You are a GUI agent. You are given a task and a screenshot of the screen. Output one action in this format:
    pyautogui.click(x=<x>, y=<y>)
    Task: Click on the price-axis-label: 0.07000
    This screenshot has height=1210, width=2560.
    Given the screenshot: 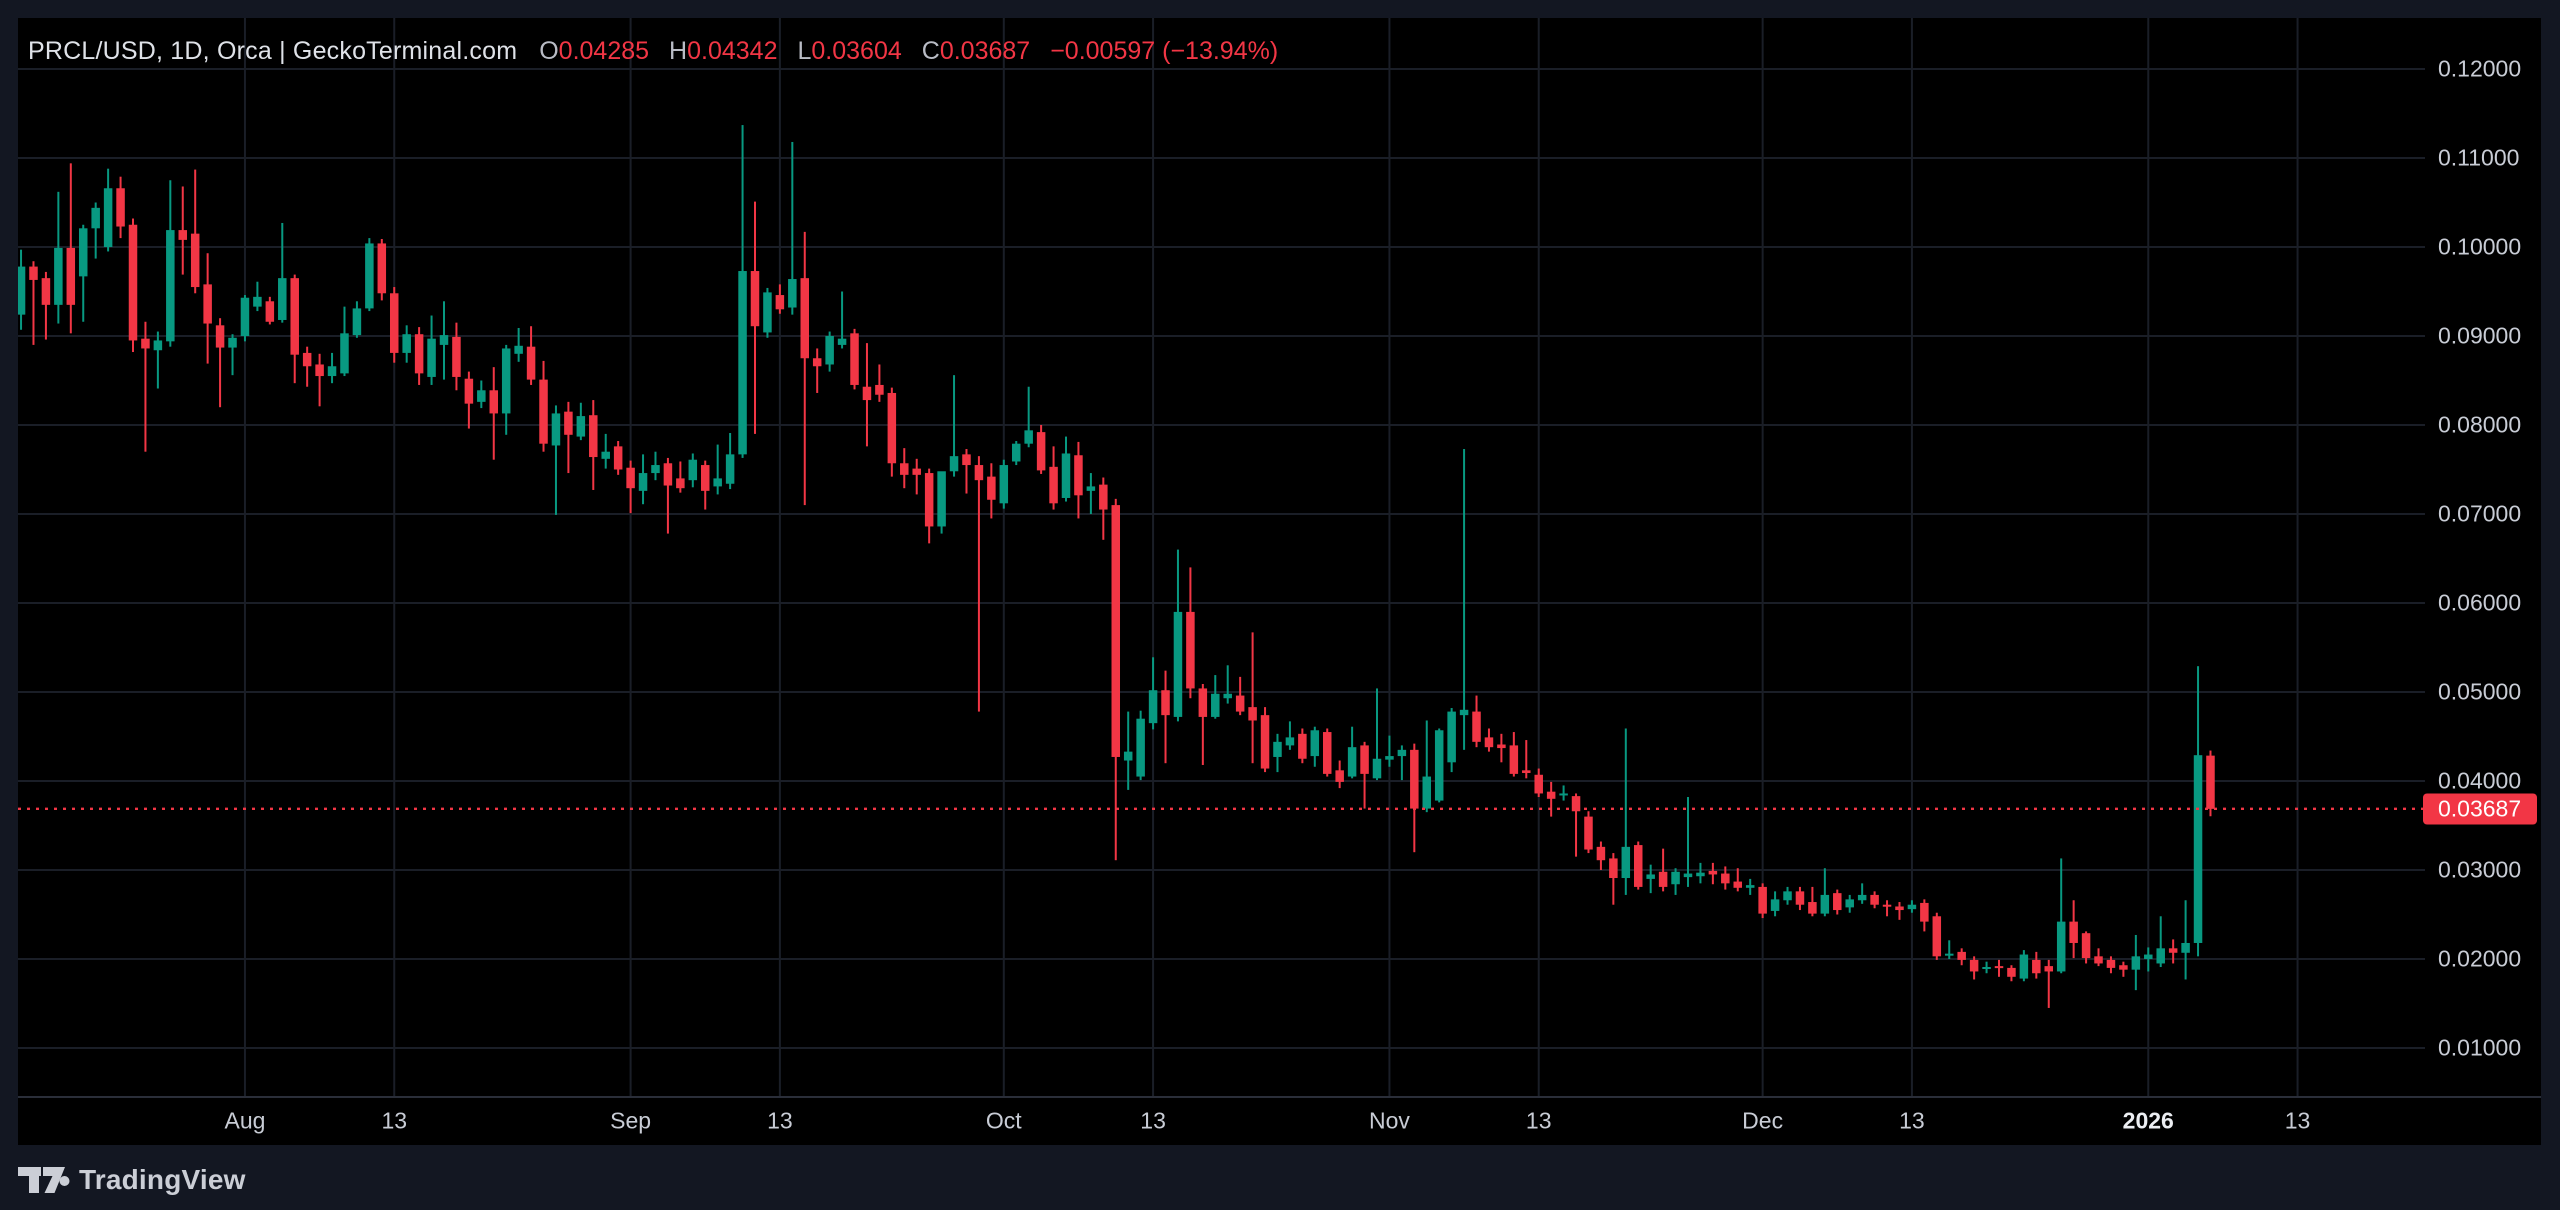 What is the action you would take?
    pyautogui.click(x=2480, y=513)
    